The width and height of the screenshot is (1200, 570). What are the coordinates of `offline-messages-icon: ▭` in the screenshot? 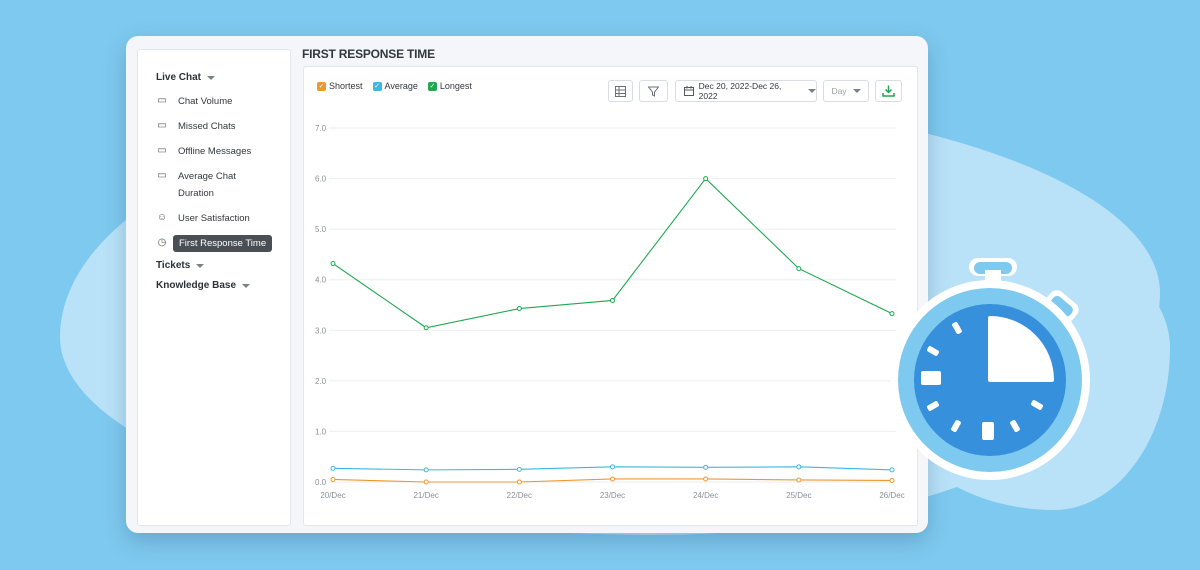 It's located at (162, 150).